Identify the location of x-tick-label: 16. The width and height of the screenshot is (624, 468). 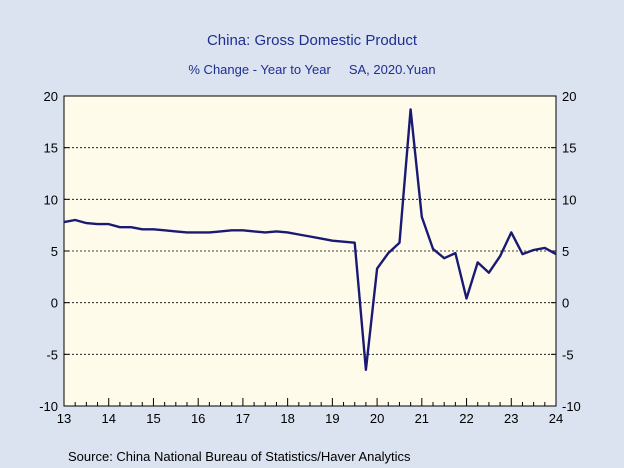
(198, 418).